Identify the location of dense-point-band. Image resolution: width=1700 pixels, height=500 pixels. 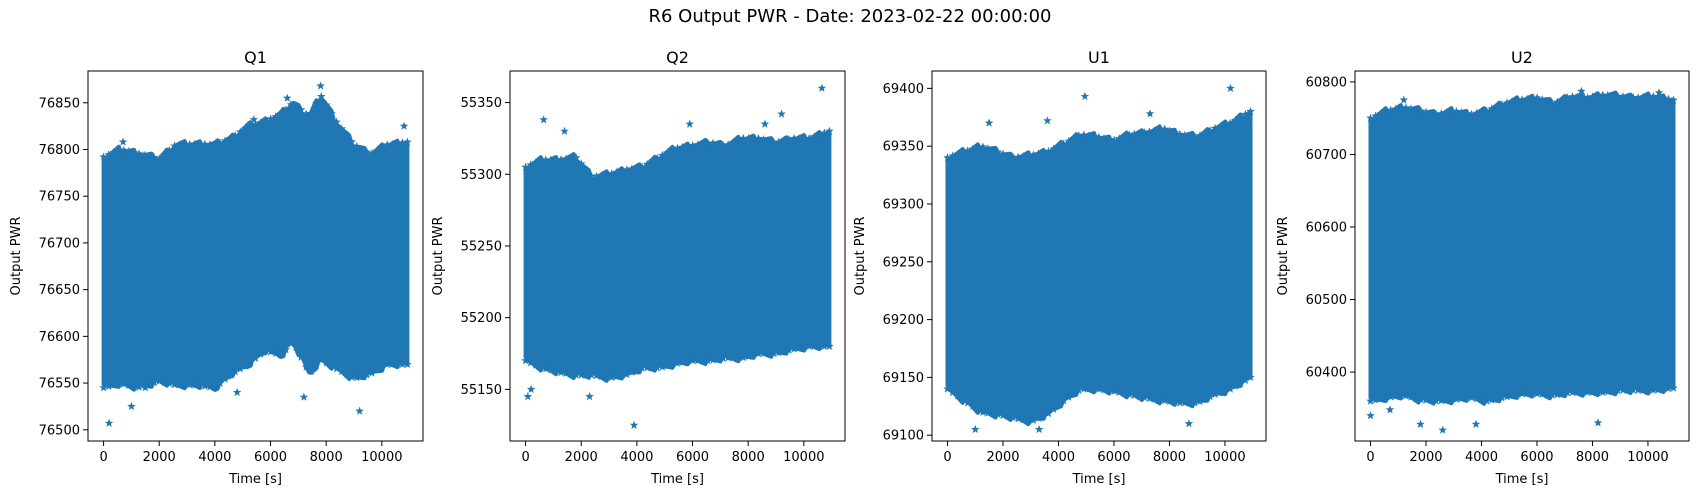
(255, 244).